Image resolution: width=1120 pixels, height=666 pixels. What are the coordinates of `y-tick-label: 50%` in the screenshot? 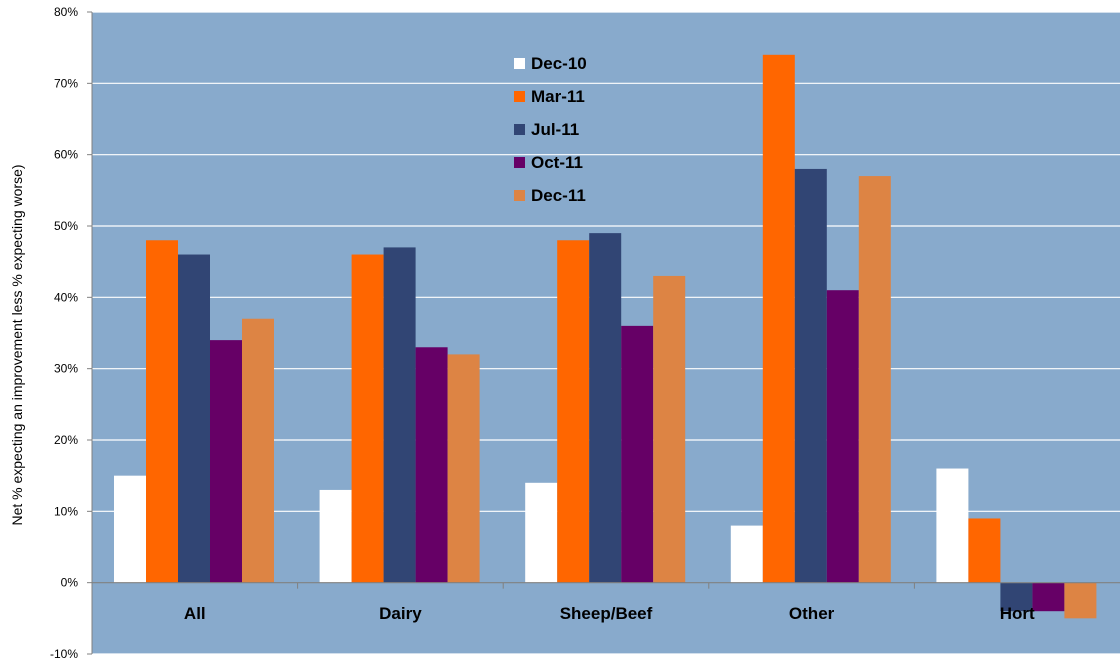 It's located at (66, 226).